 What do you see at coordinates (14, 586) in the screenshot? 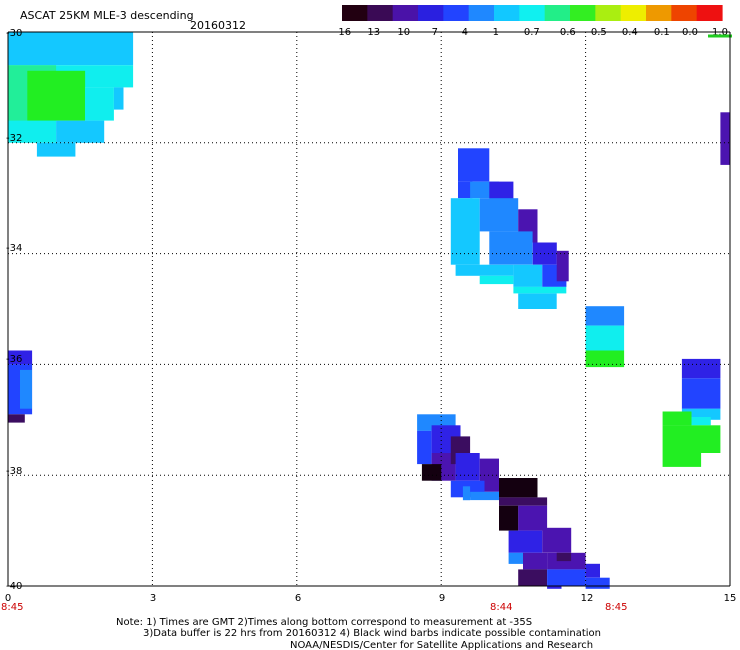
I see `lat-label: -40` at bounding box center [14, 586].